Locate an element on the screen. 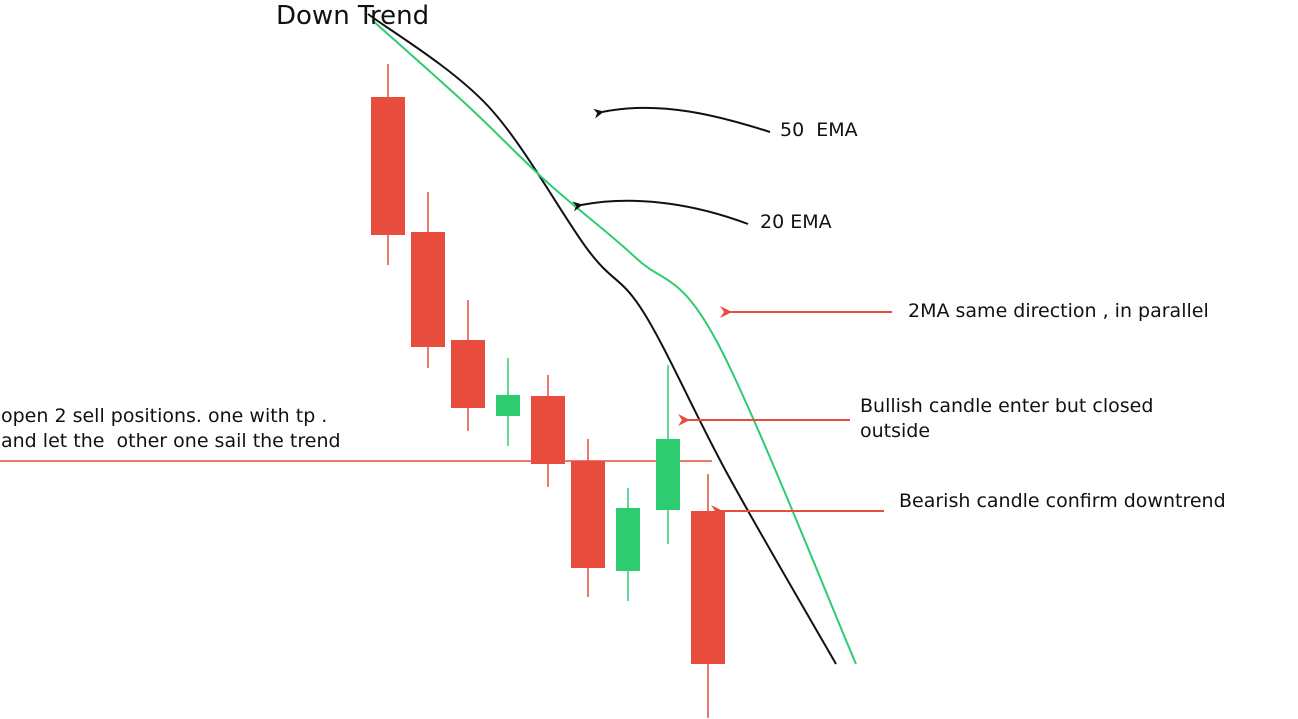 The image size is (1298, 719). candle-6-bearish is located at coordinates (588, 514).